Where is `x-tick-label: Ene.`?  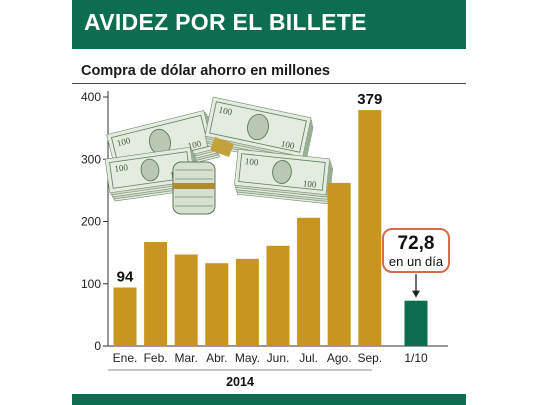 x-tick-label: Ene. is located at coordinates (125, 358).